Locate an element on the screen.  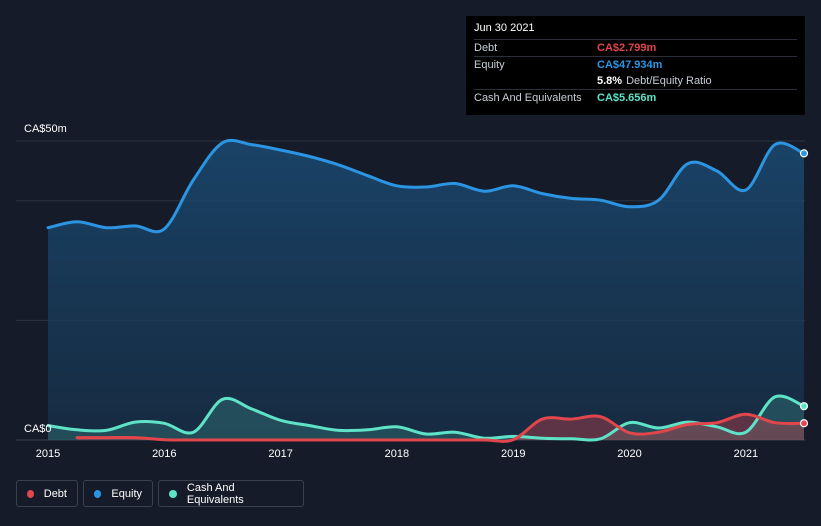
x-tick-2018: 2018 is located at coordinates (397, 454).